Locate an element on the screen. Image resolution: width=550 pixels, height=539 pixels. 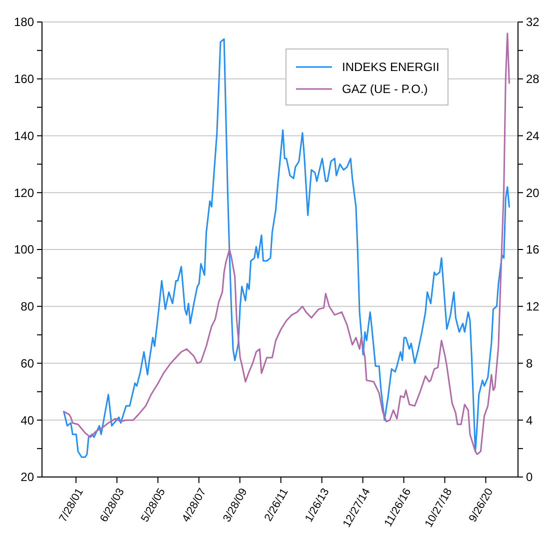
y2-tick-label: 0 is located at coordinates (529, 477).